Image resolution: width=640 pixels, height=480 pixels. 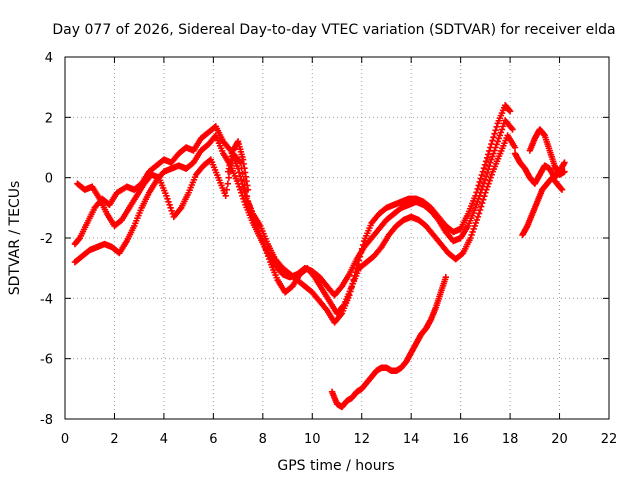 What do you see at coordinates (213, 439) in the screenshot?
I see `x-tick-label: 6` at bounding box center [213, 439].